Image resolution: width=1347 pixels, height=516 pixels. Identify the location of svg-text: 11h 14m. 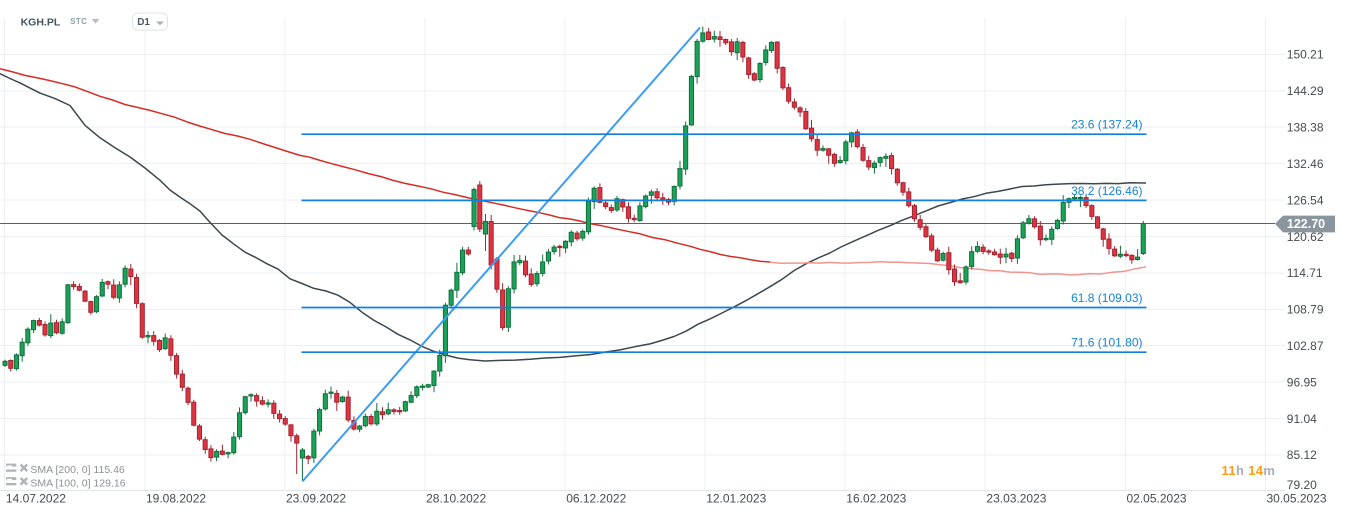
(1249, 470).